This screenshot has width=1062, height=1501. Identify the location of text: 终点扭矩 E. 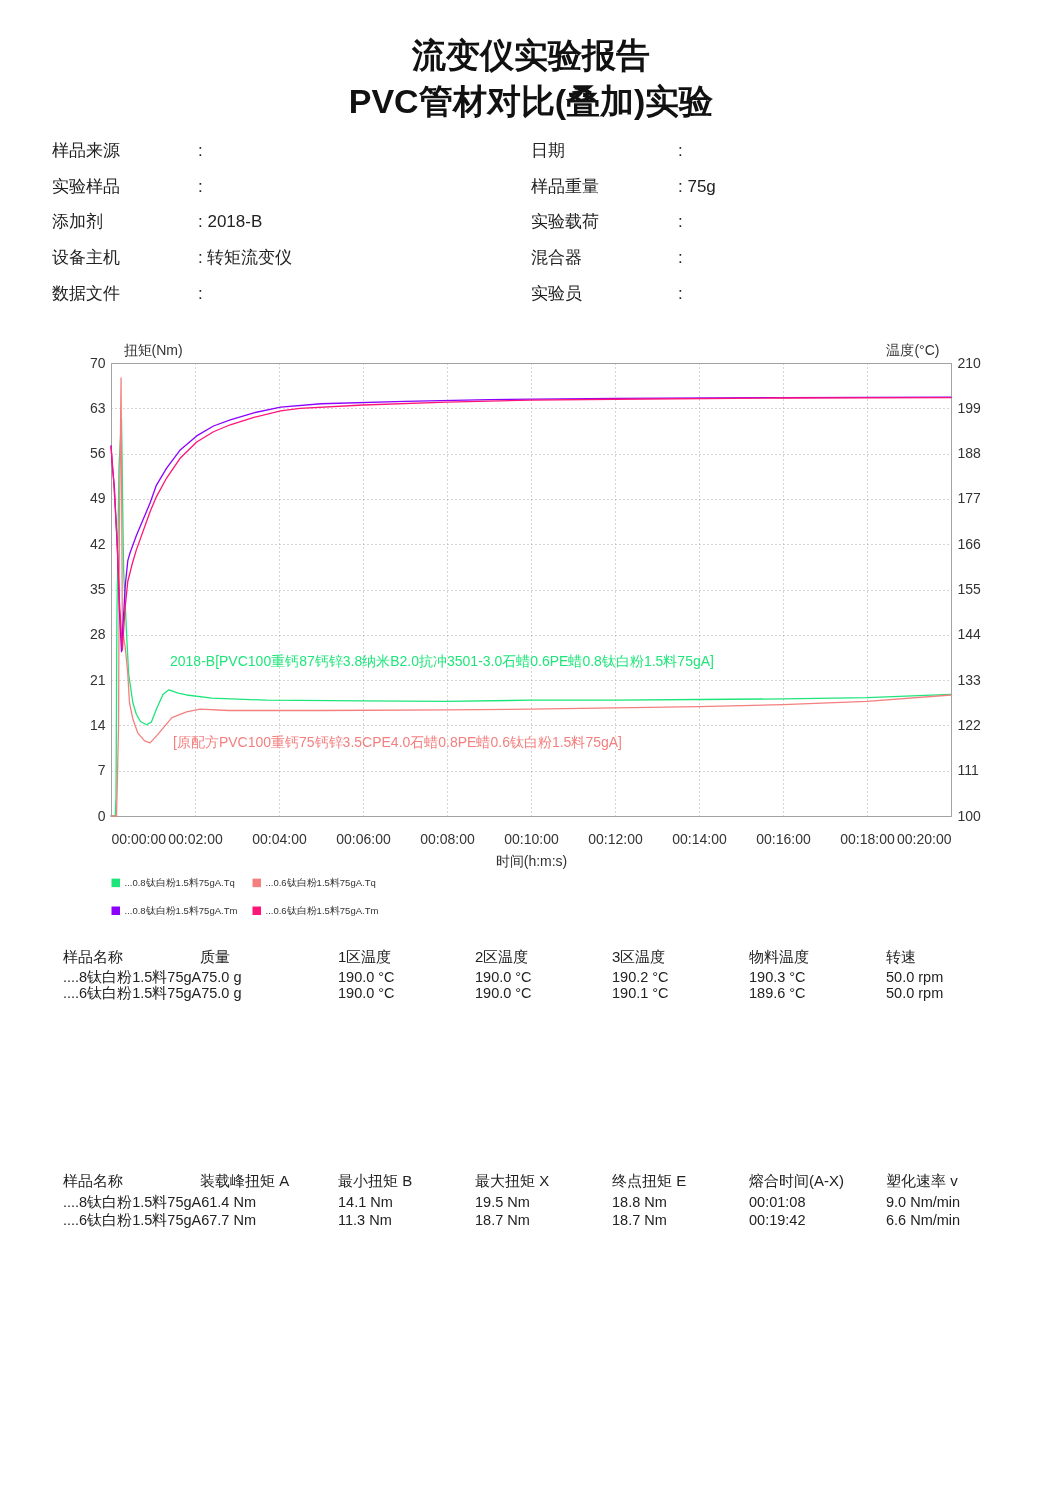
(649, 1180).